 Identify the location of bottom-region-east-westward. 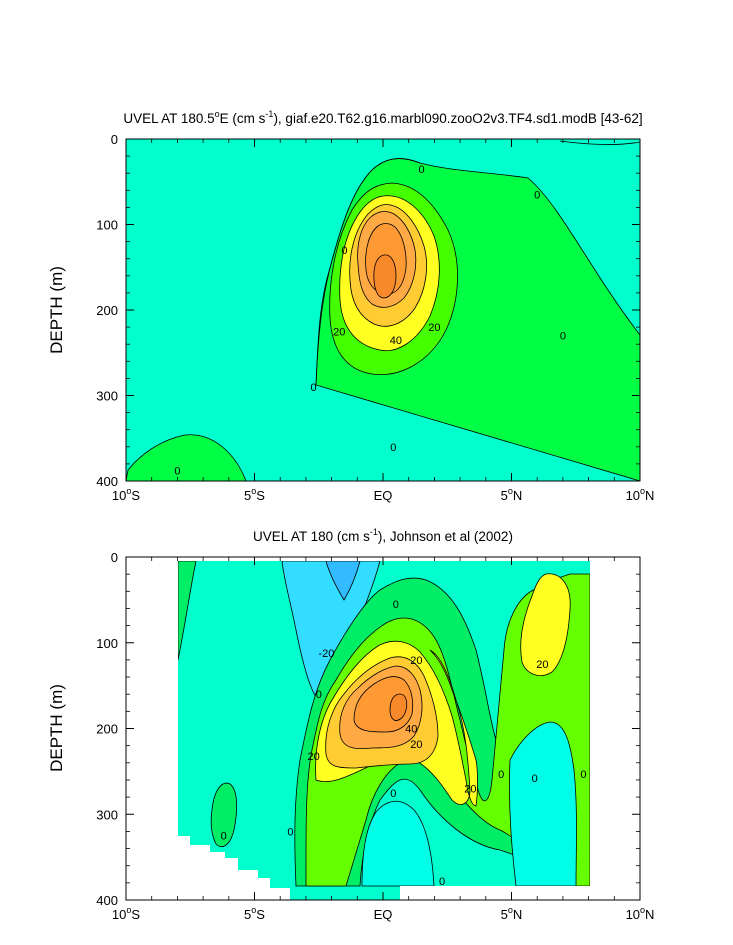
(543, 804).